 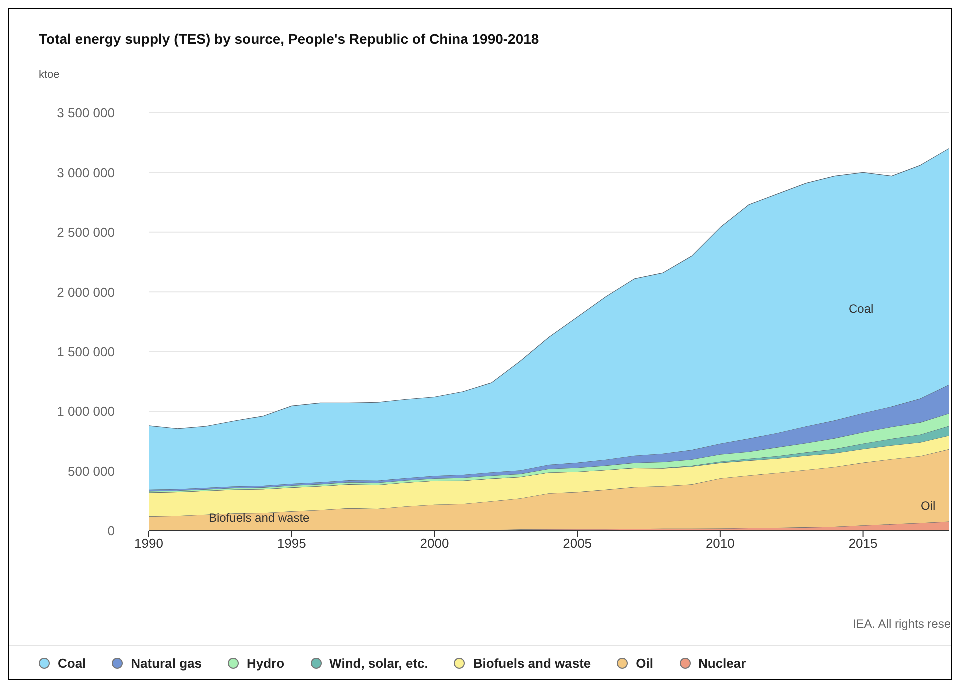 What do you see at coordinates (86, 113) in the screenshot?
I see `y-tick-label: 3 500 000` at bounding box center [86, 113].